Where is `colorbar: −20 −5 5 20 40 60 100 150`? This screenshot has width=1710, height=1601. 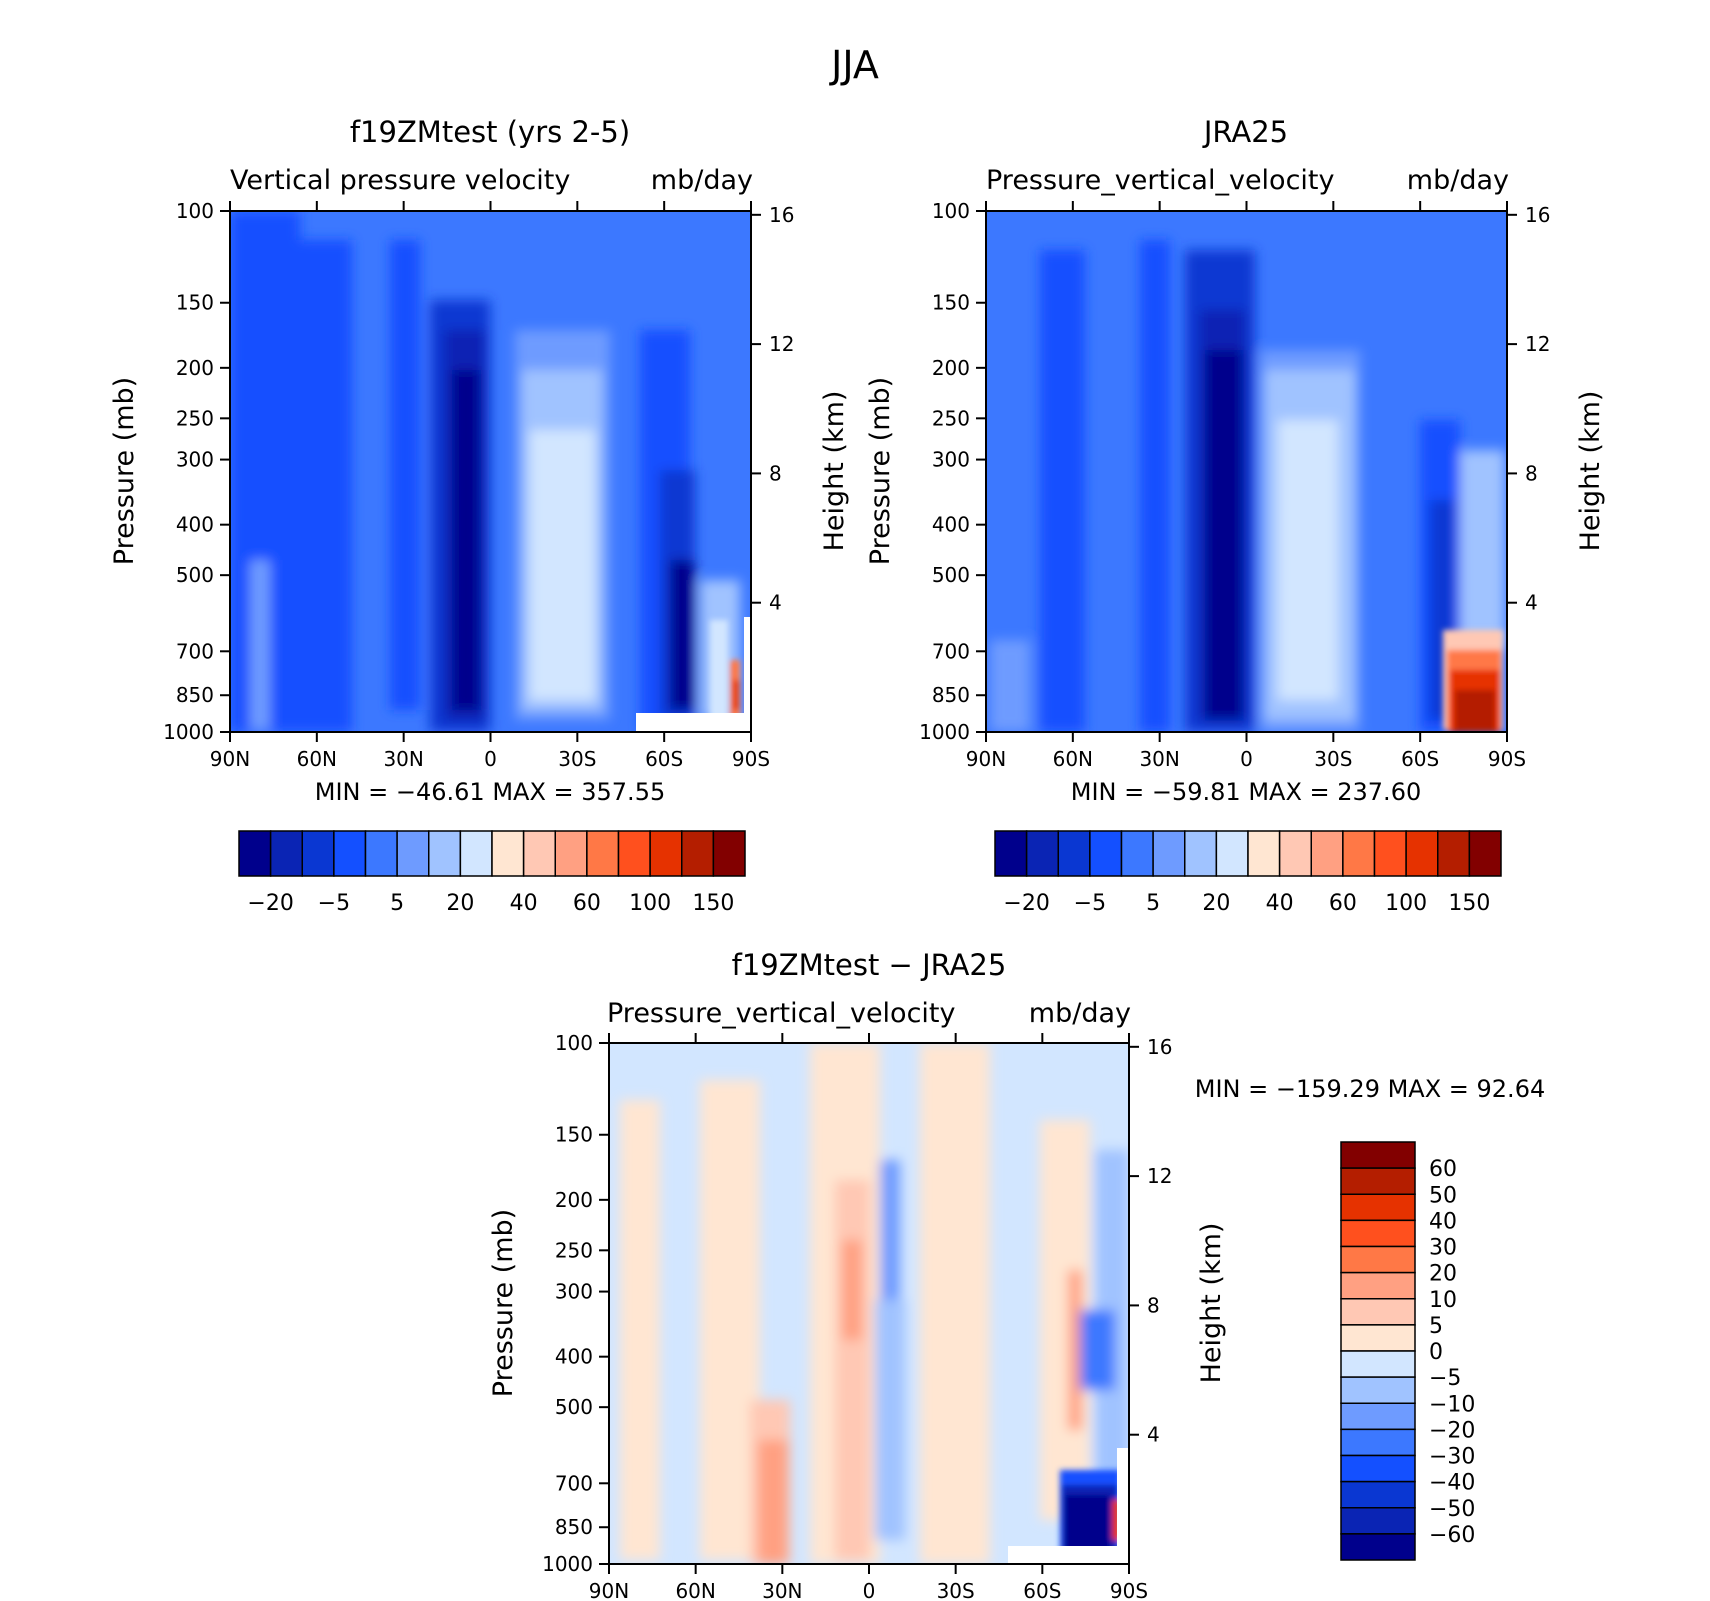
colorbar: −20 −5 5 20 40 60 100 150 is located at coordinates (492, 873).